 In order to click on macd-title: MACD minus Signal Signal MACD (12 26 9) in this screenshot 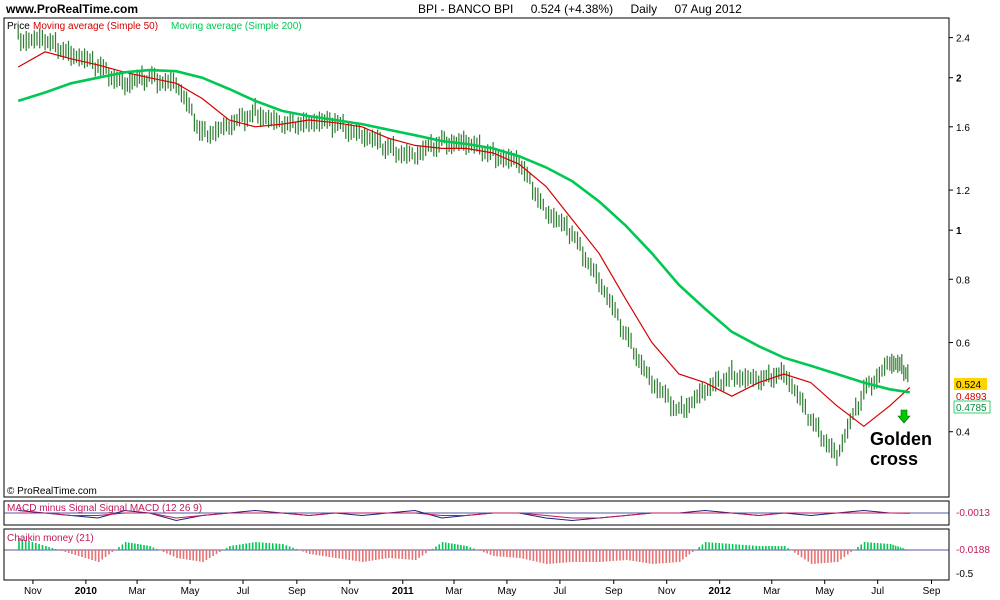, I will do `click(104, 508)`.